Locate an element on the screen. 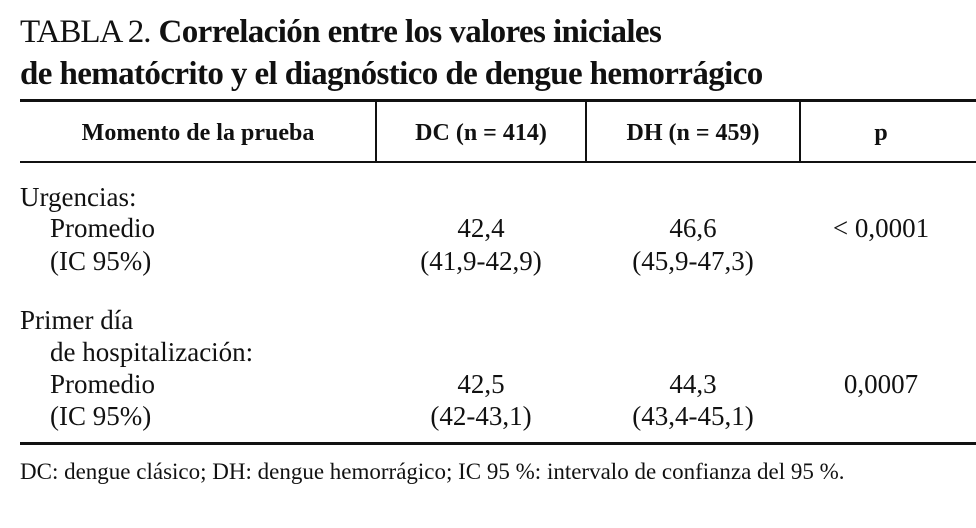 This screenshot has width=976, height=528. header-cell: DC (n = 414) is located at coordinates (481, 133).